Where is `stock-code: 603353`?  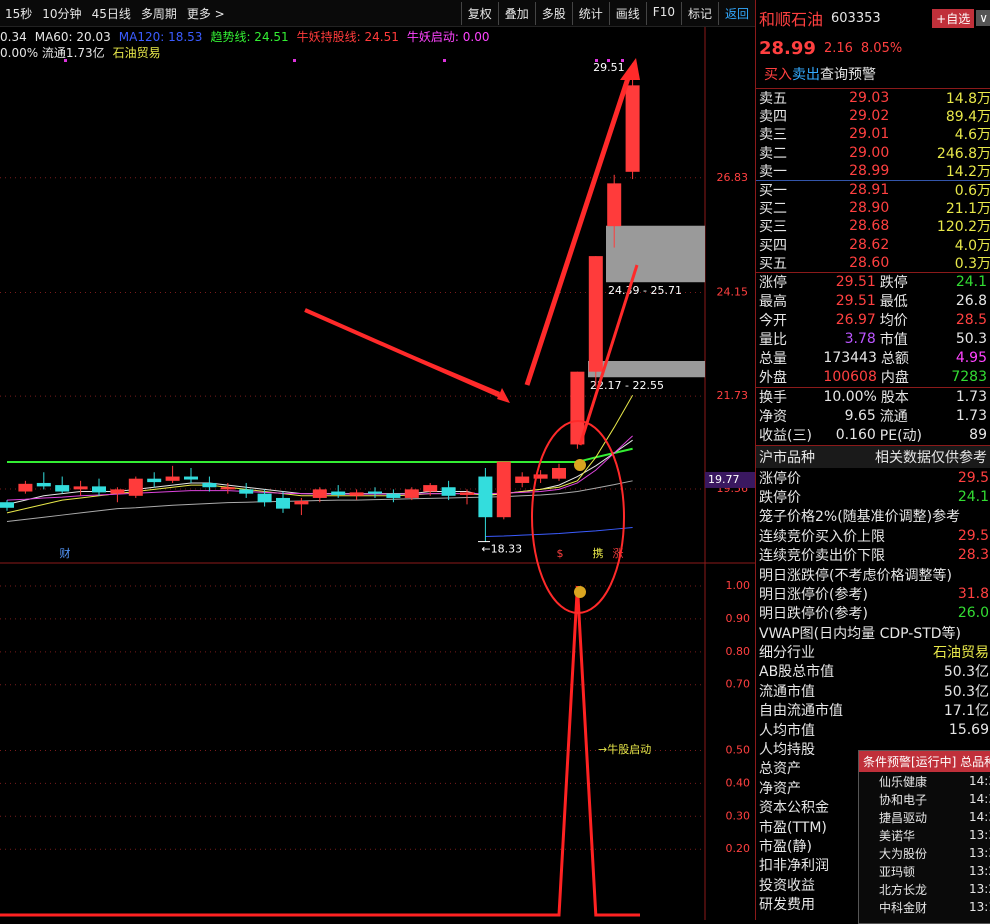
stock-code: 603353 is located at coordinates (856, 18).